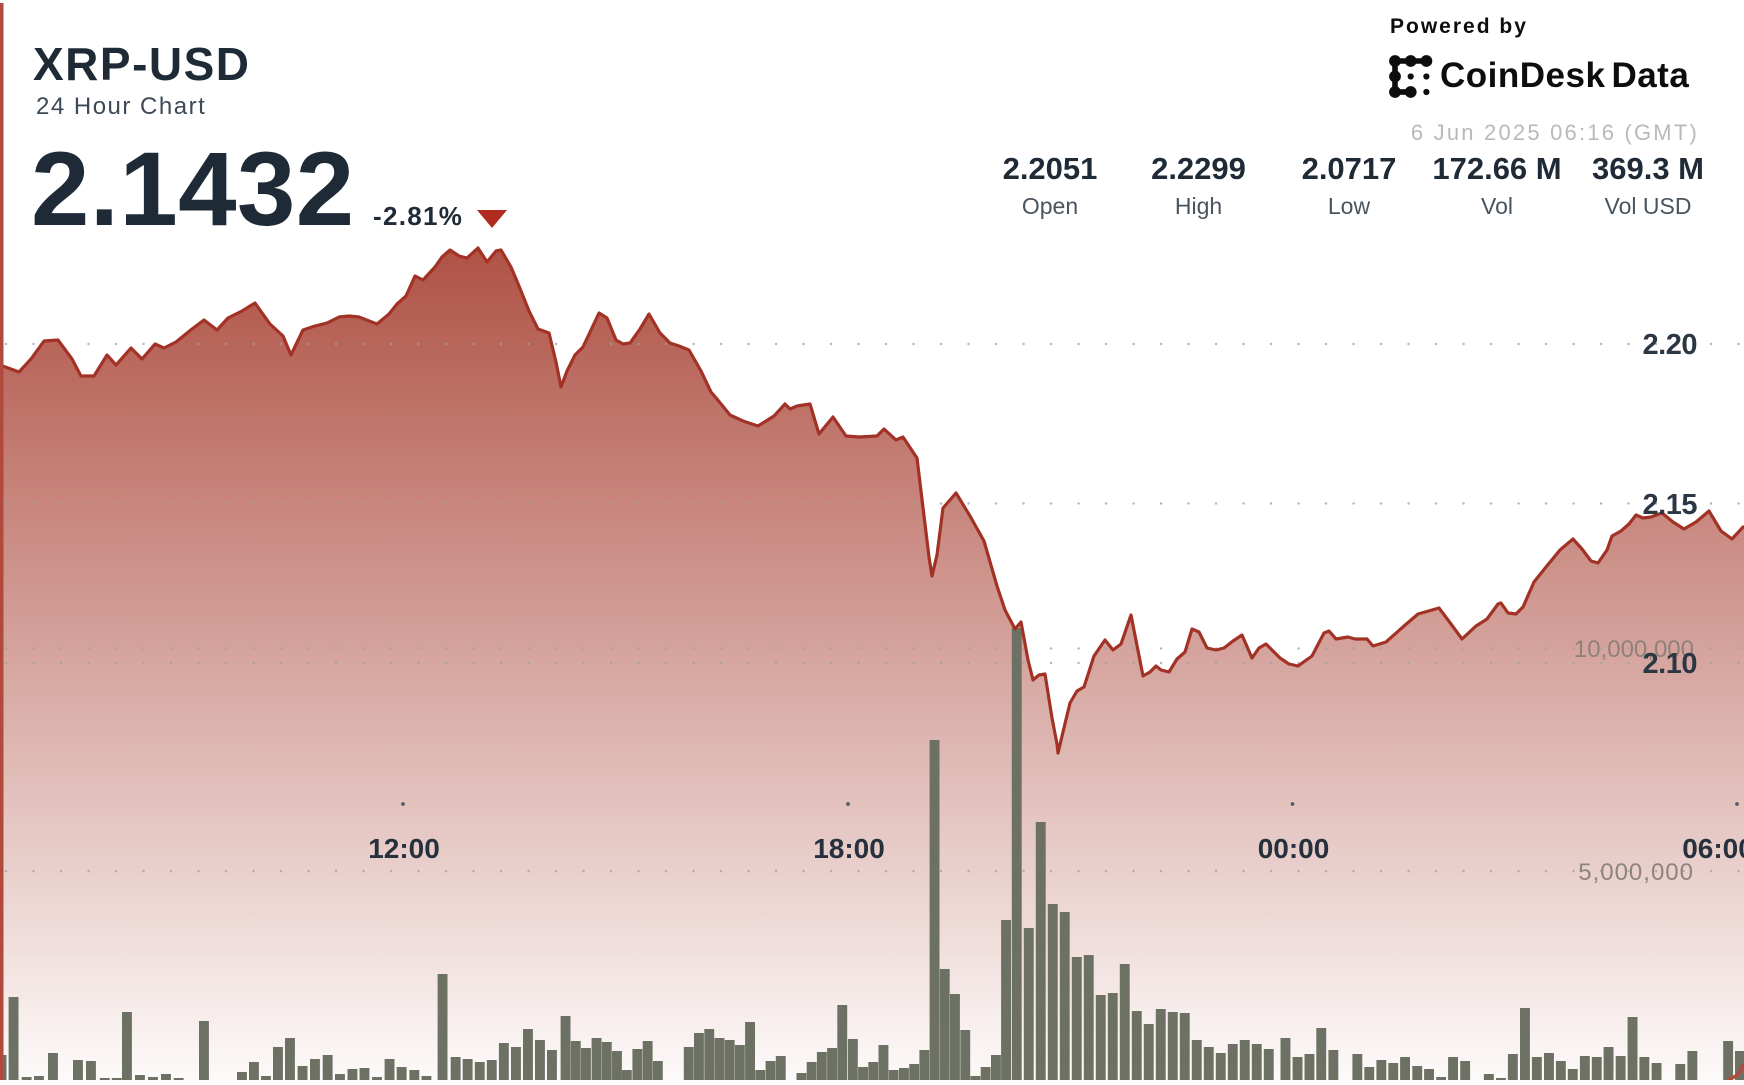  Describe the element at coordinates (849, 848) in the screenshot. I see `svg-text: 18:00` at that location.